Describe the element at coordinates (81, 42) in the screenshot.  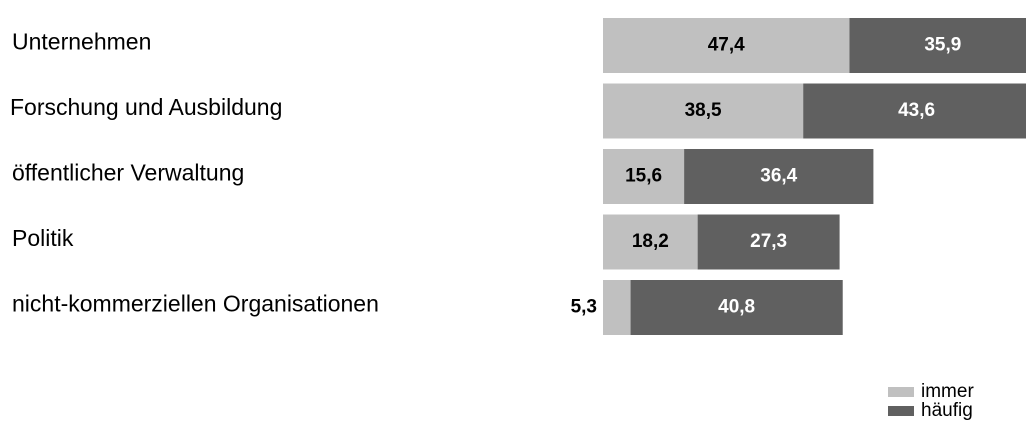
I see `category-label: Unternehmen` at that location.